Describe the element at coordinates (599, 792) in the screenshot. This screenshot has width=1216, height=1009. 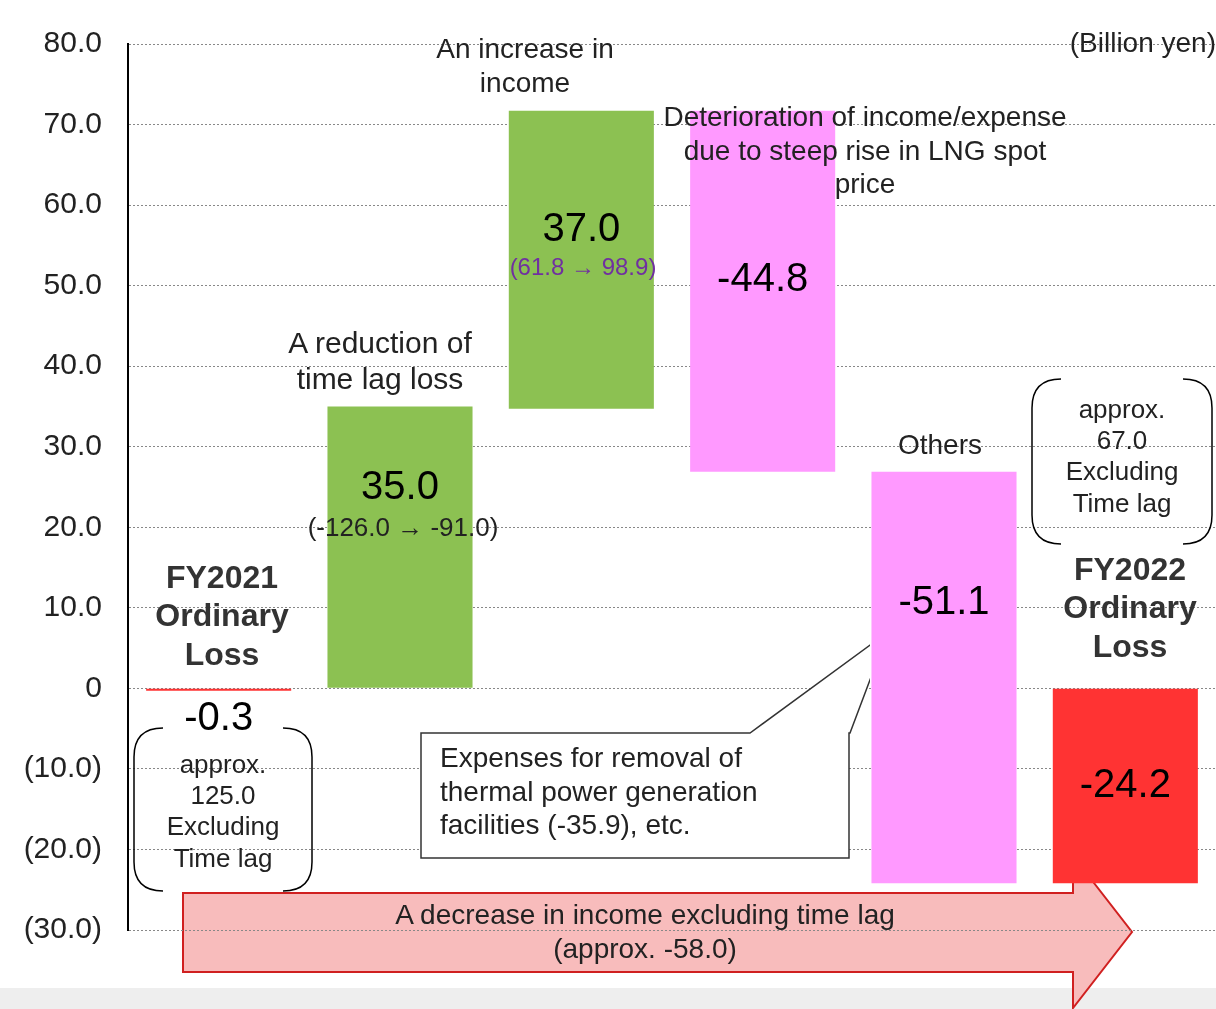
I see `annotation: Expenses for removal of thermal power generation facilities (-35.9), etc.` at that location.